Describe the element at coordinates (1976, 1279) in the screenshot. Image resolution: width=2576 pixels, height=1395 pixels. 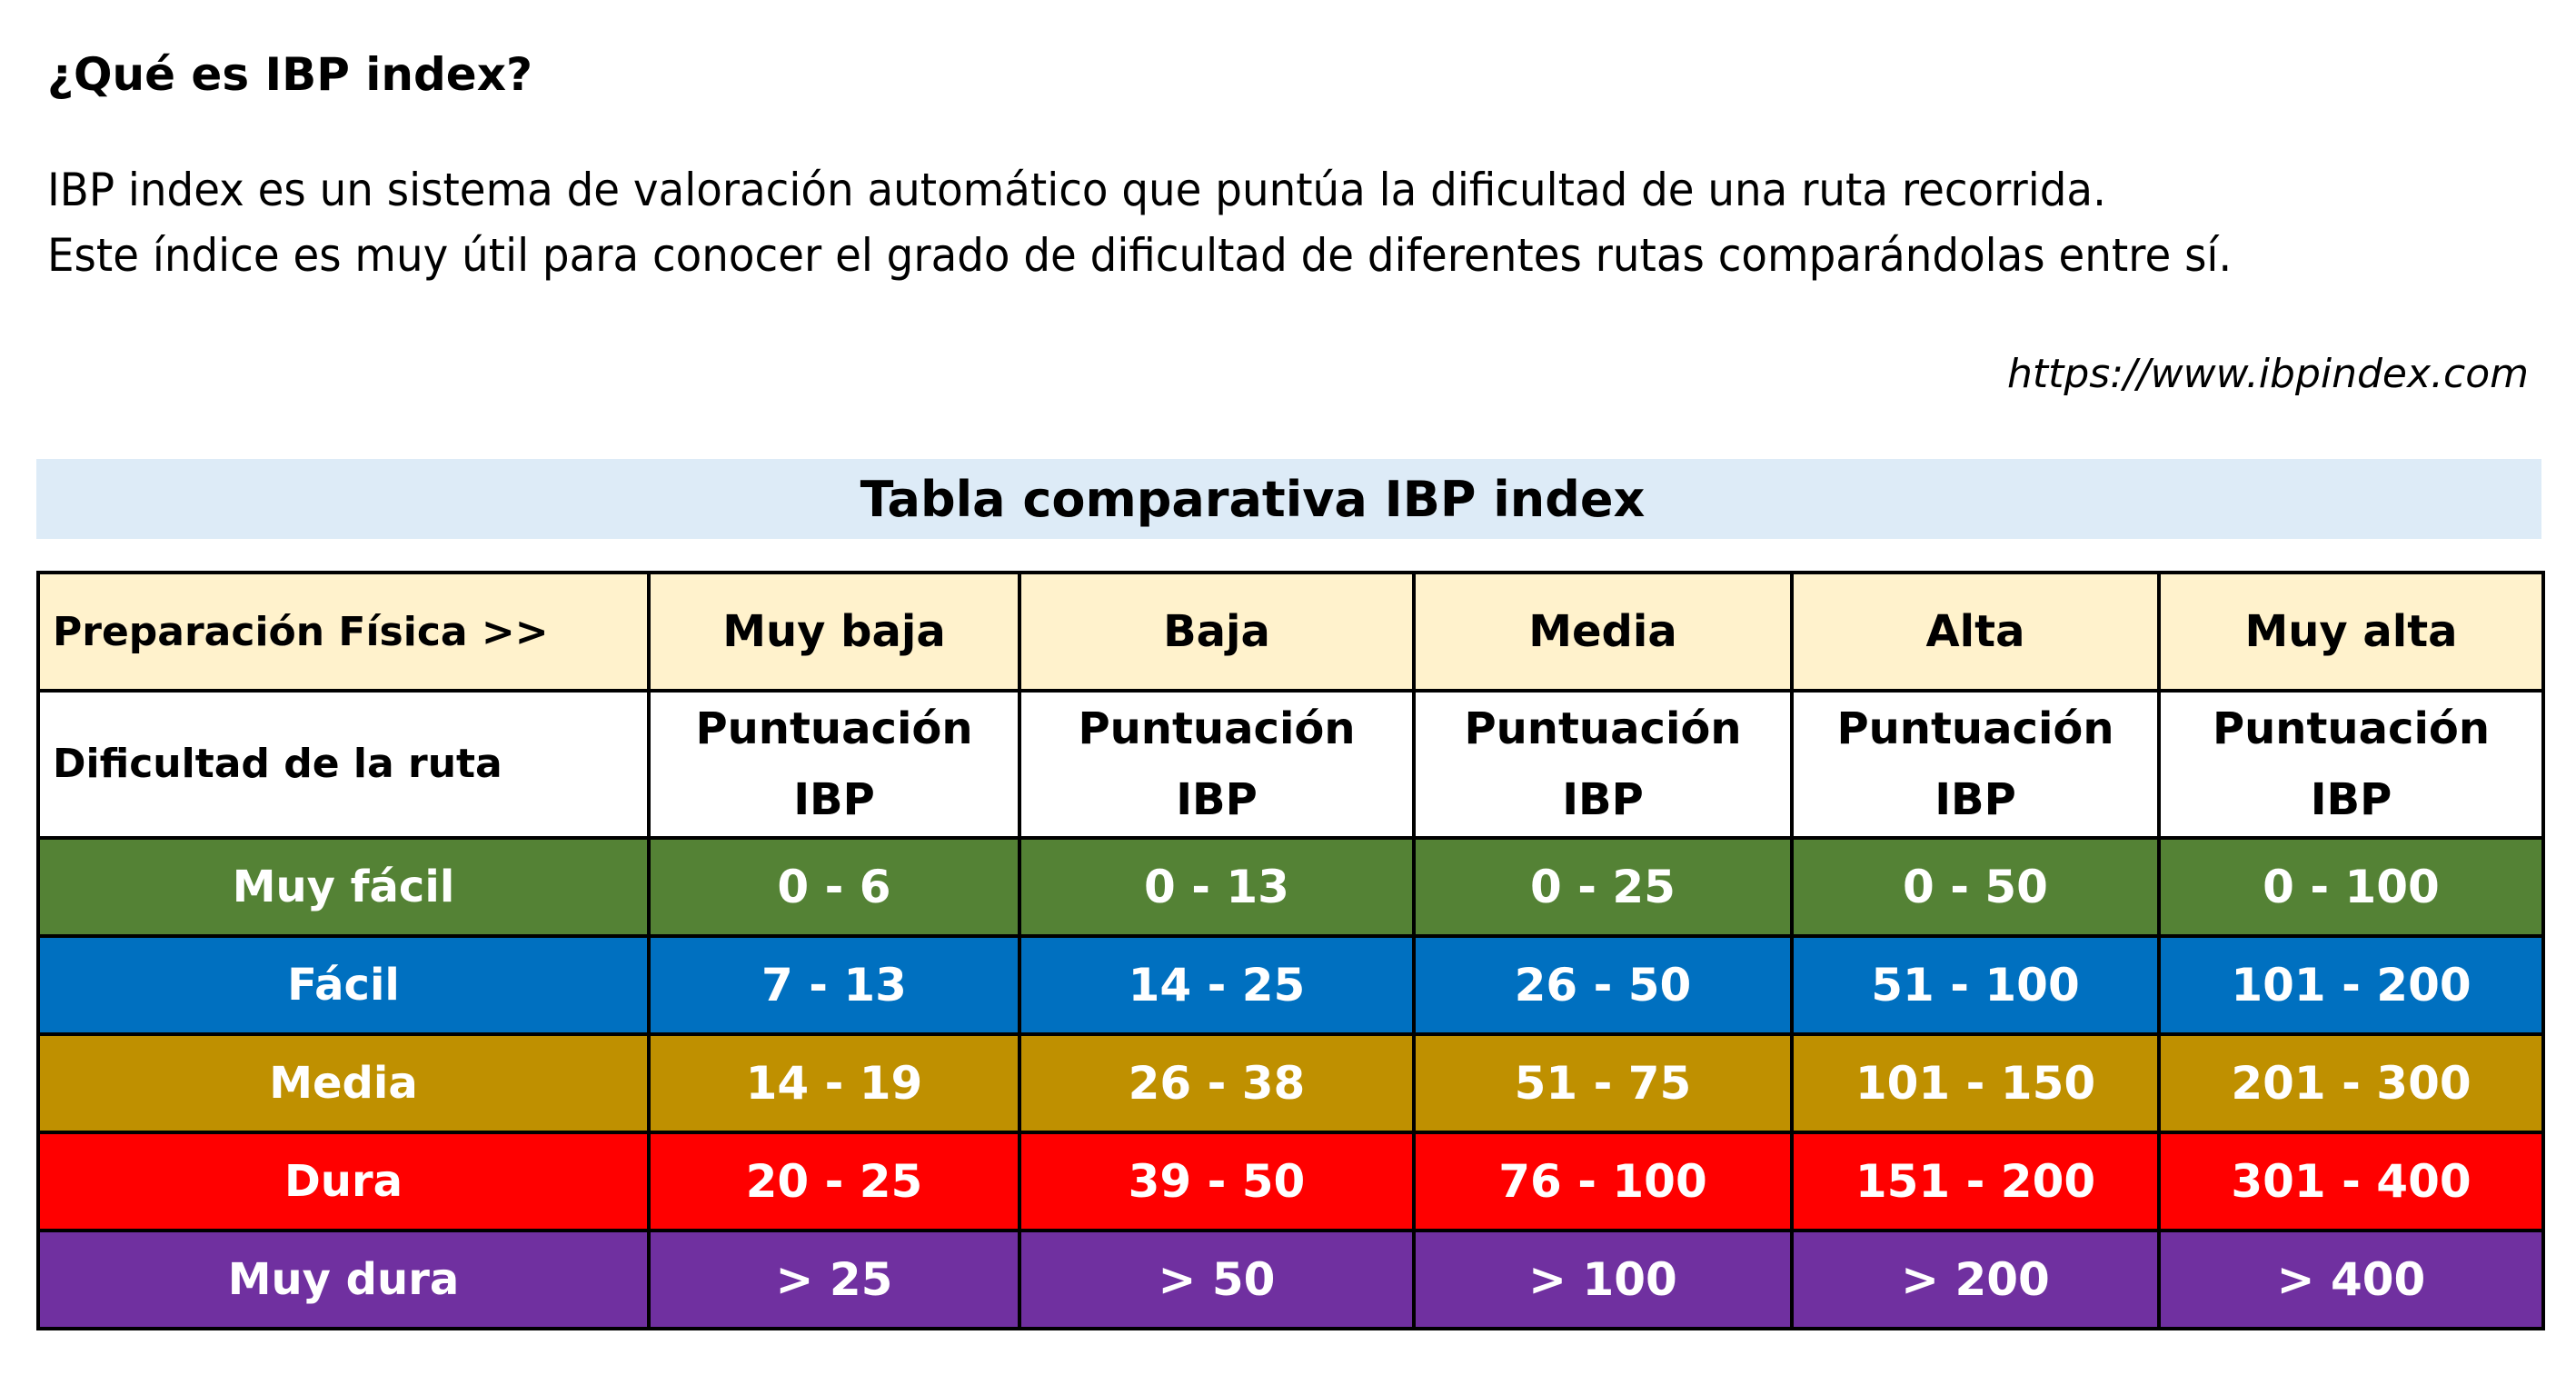
I see `score-cell: > 200` at that location.